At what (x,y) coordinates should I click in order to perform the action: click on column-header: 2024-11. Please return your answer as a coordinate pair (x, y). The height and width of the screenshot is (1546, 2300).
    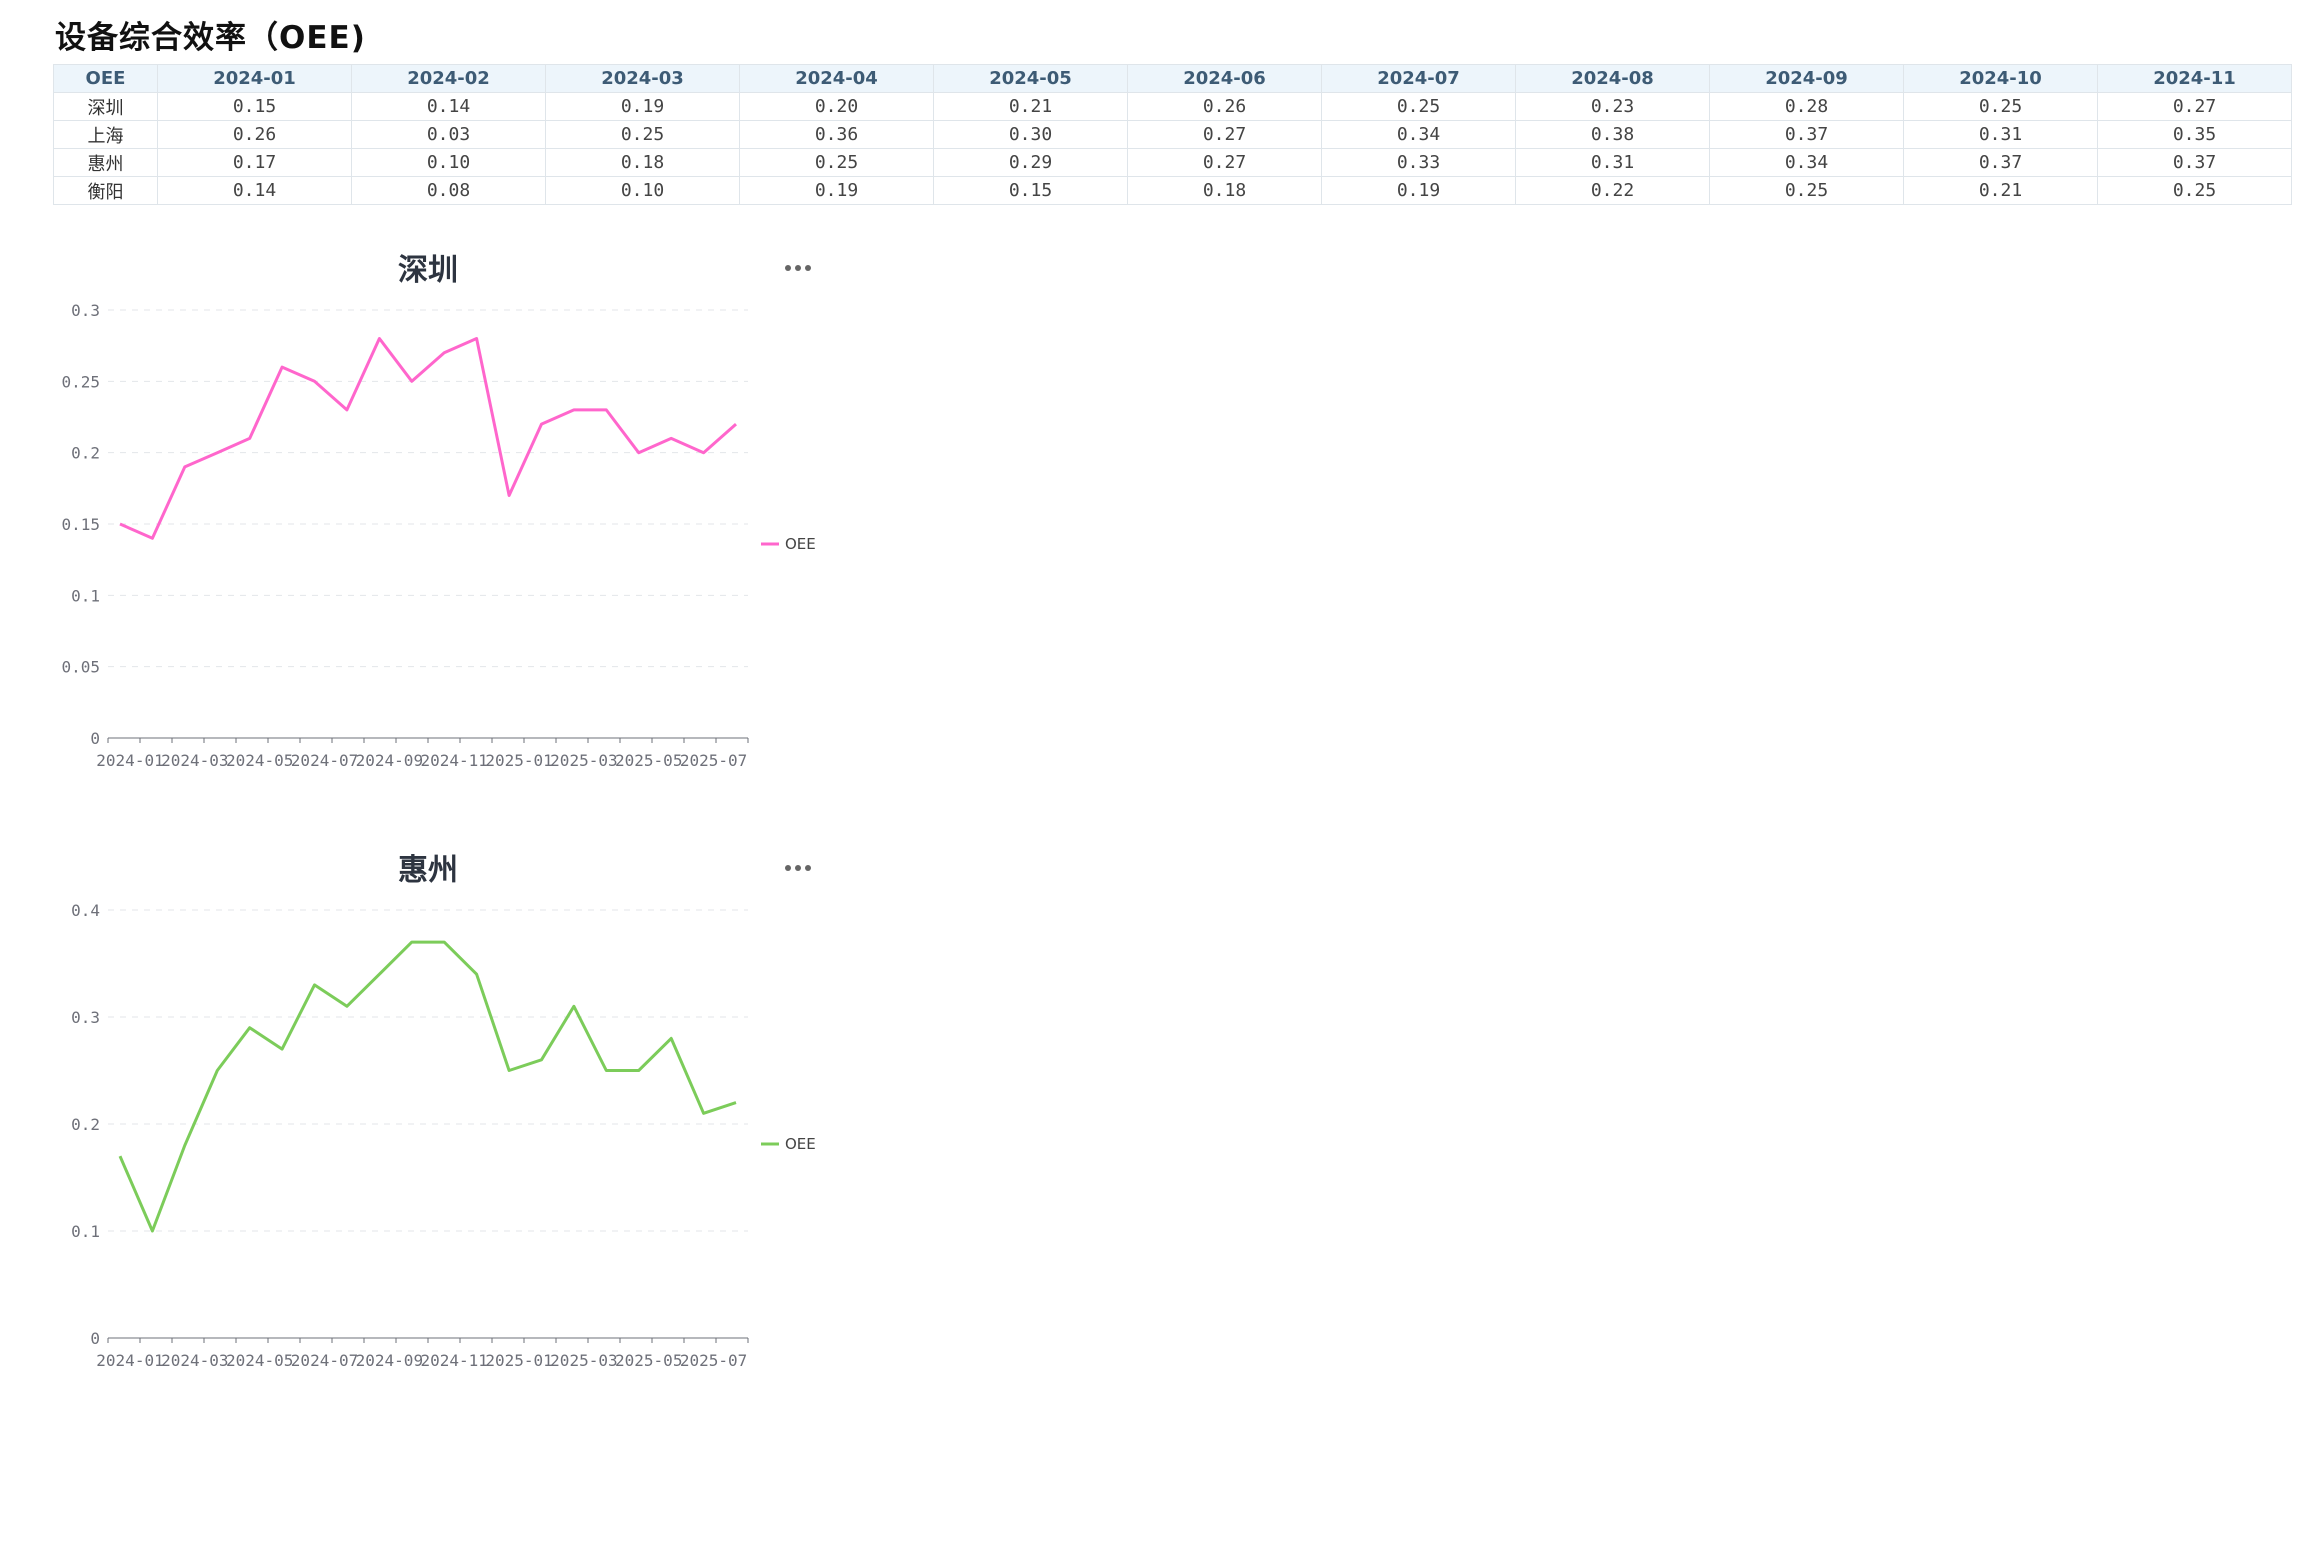
    Looking at the image, I should click on (2194, 78).